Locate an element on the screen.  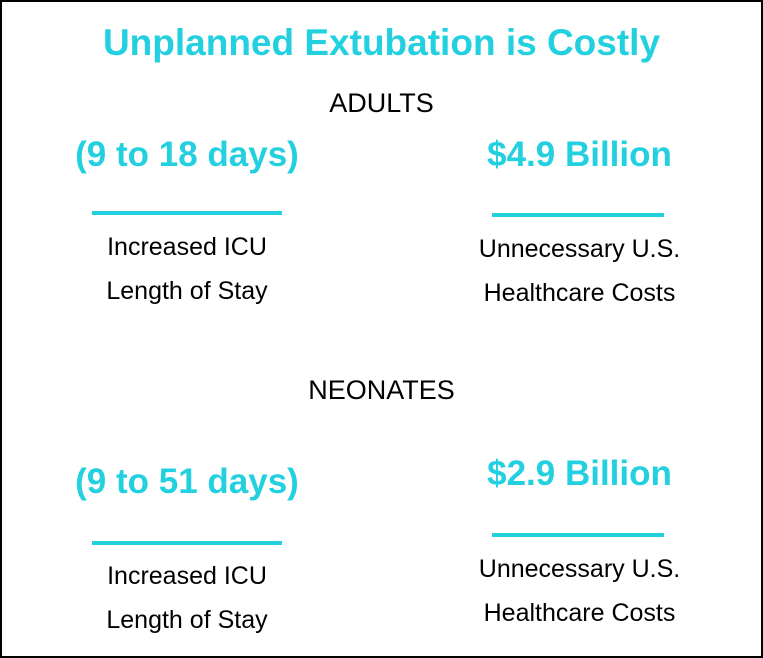
neonates-icu-stay-desc-line1: Increased ICU is located at coordinates (187, 576).